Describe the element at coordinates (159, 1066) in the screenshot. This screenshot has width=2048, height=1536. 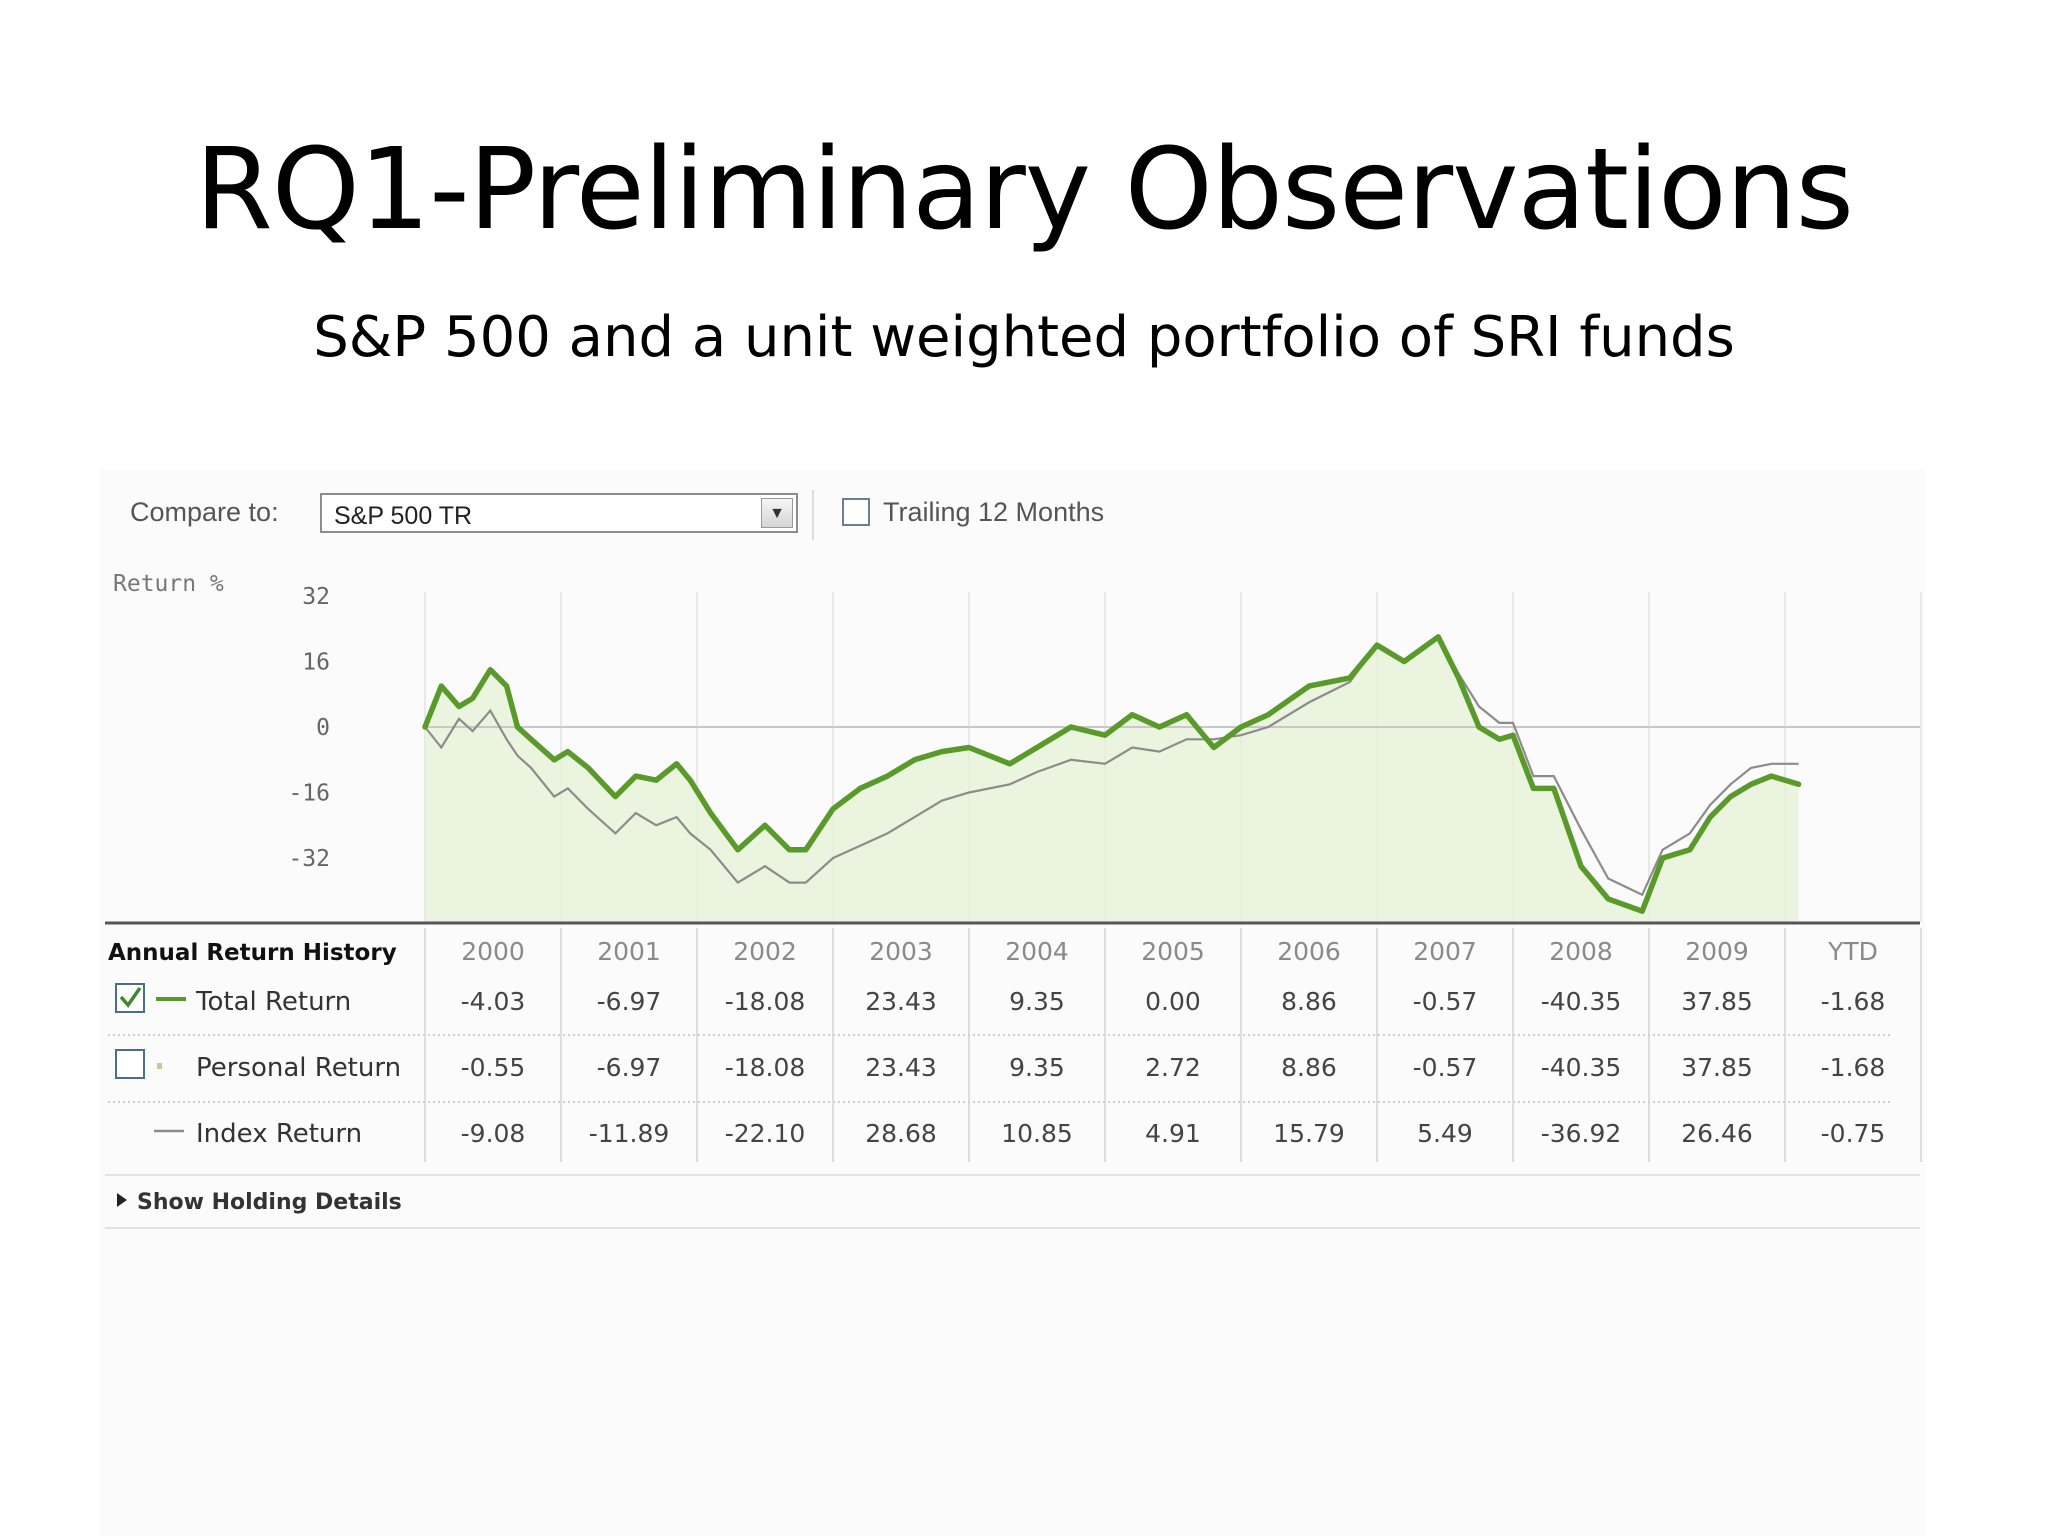
I see `personal-return-legend-swatch` at that location.